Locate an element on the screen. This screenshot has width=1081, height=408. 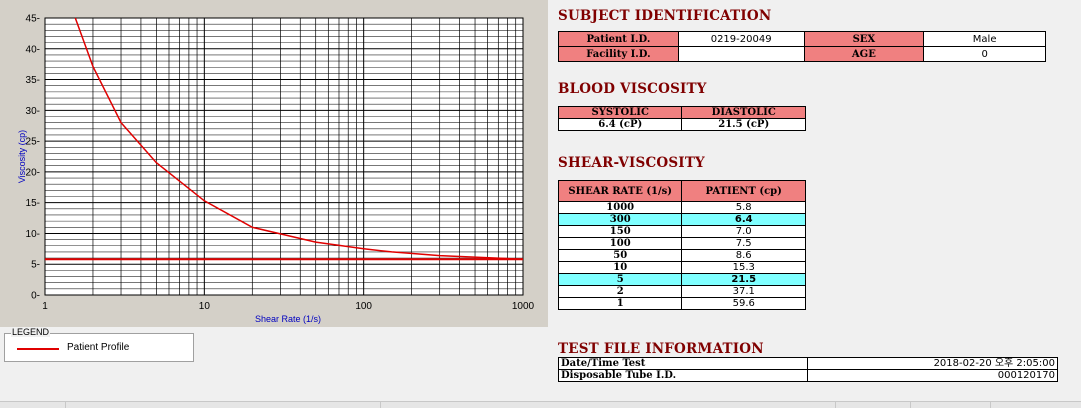
facility-id-value is located at coordinates (741, 54).